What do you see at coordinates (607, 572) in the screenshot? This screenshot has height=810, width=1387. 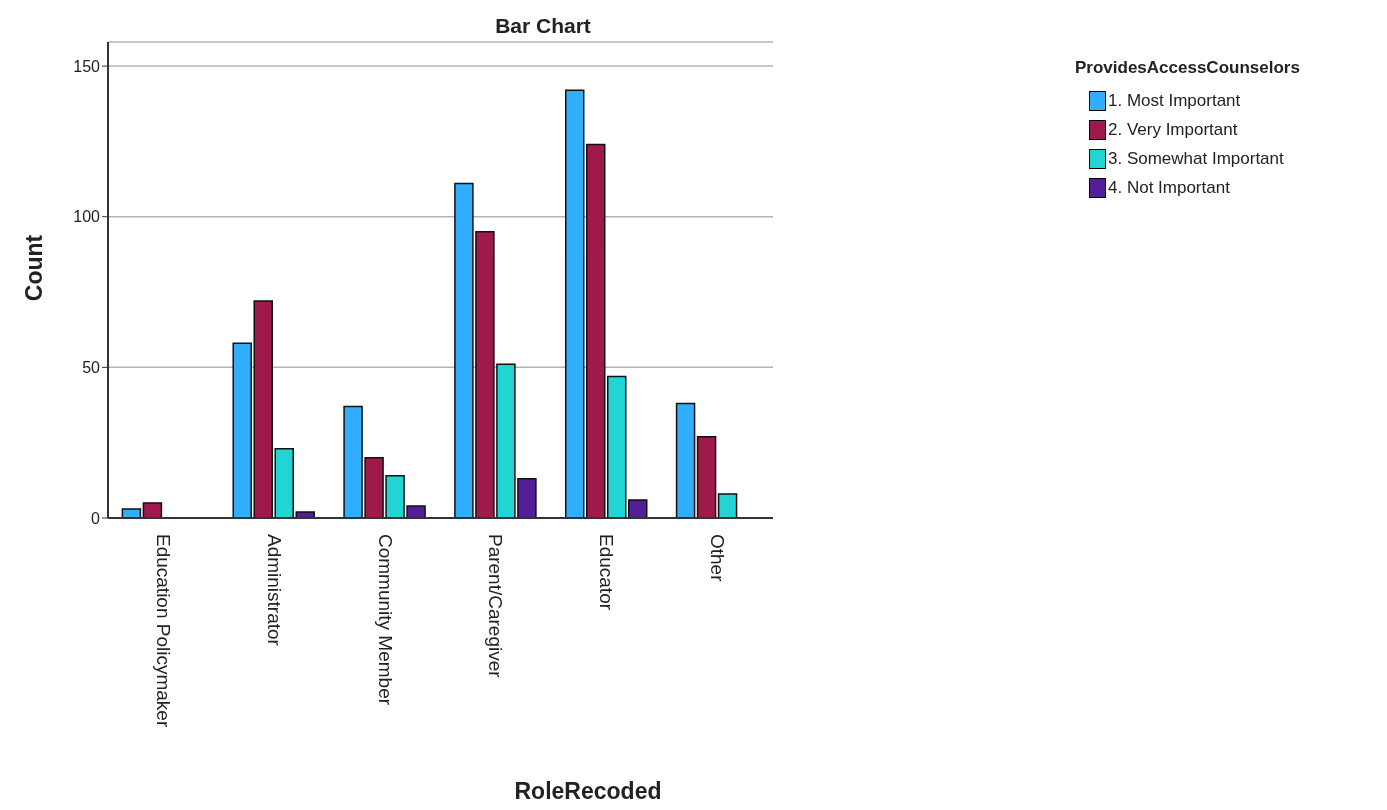 I see `x-tick-label: Educator` at bounding box center [607, 572].